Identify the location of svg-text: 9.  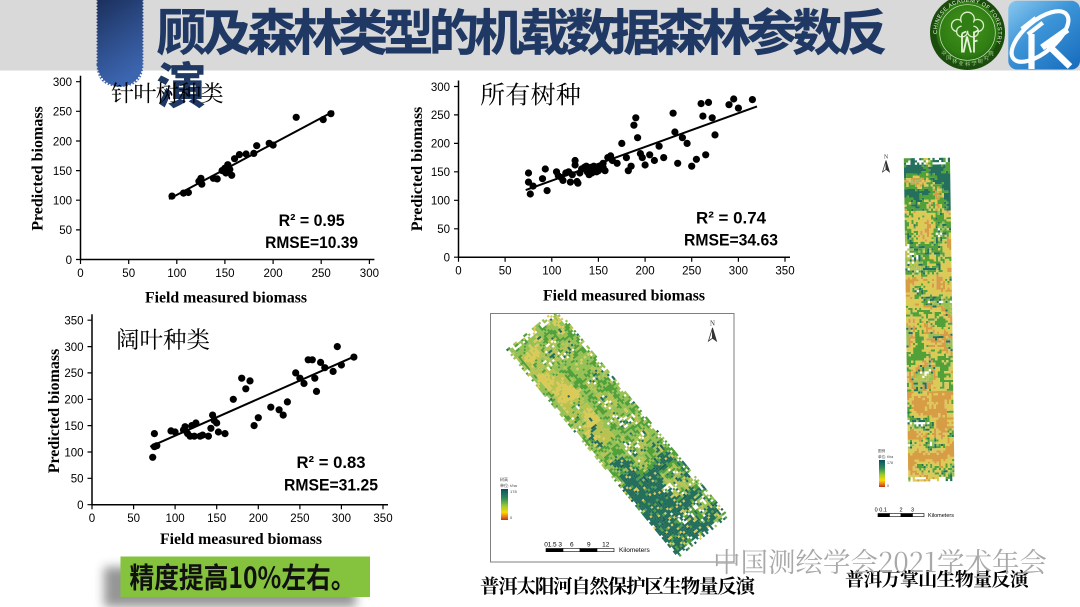
(589, 545).